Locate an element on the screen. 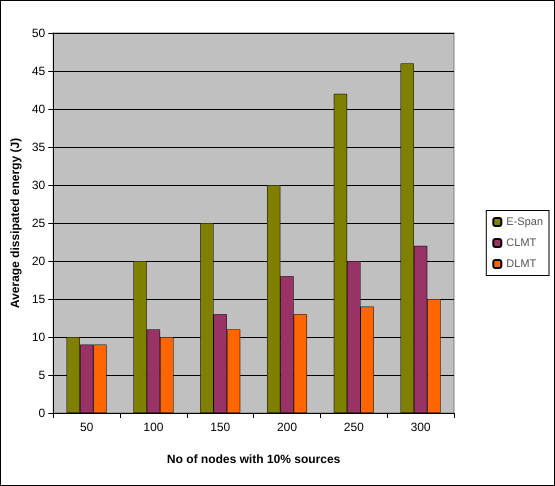  x-tick-label: 100 is located at coordinates (153, 427).